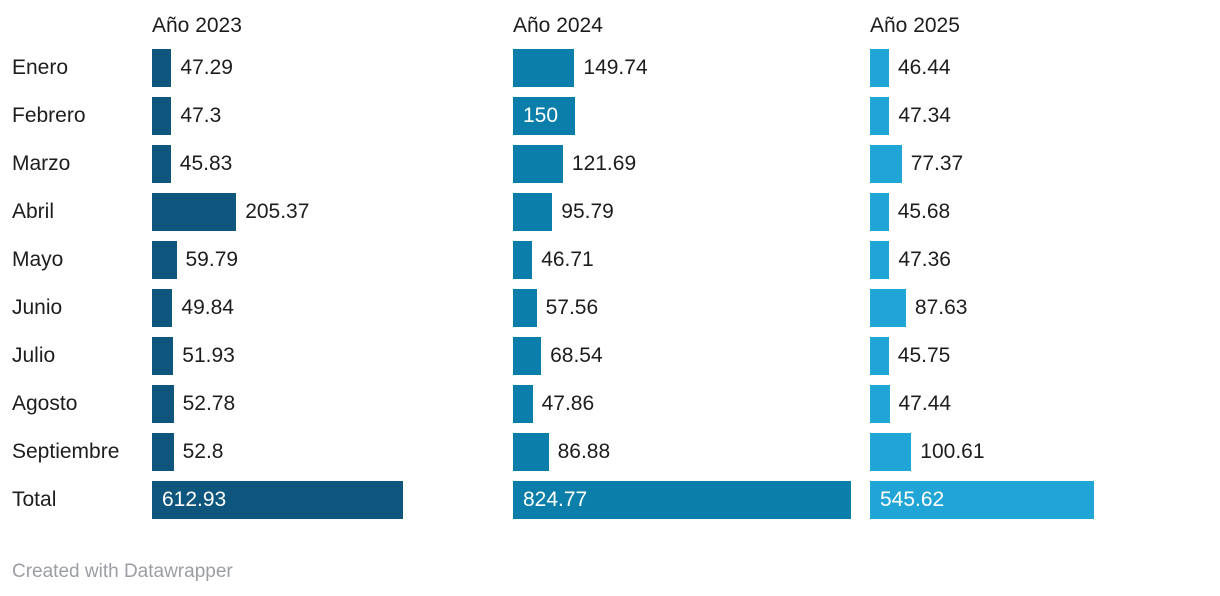 This screenshot has height=596, width=1220. I want to click on bar-año-2023-septiembre, so click(163, 452).